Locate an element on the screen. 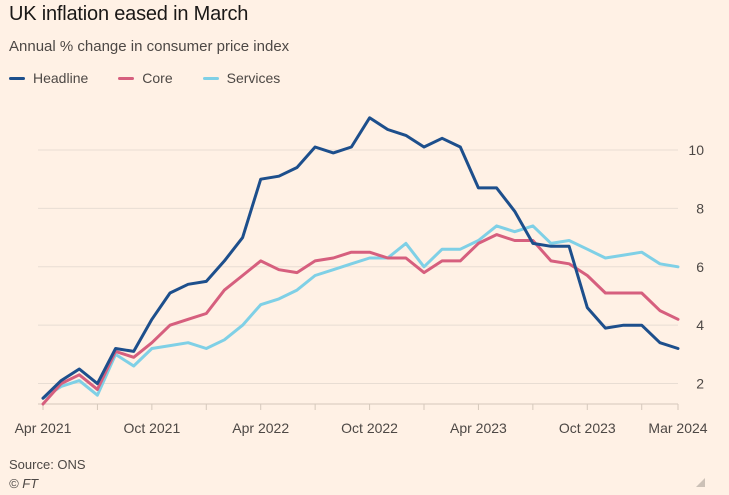  x-tick-label: Apr 2022 is located at coordinates (260, 428).